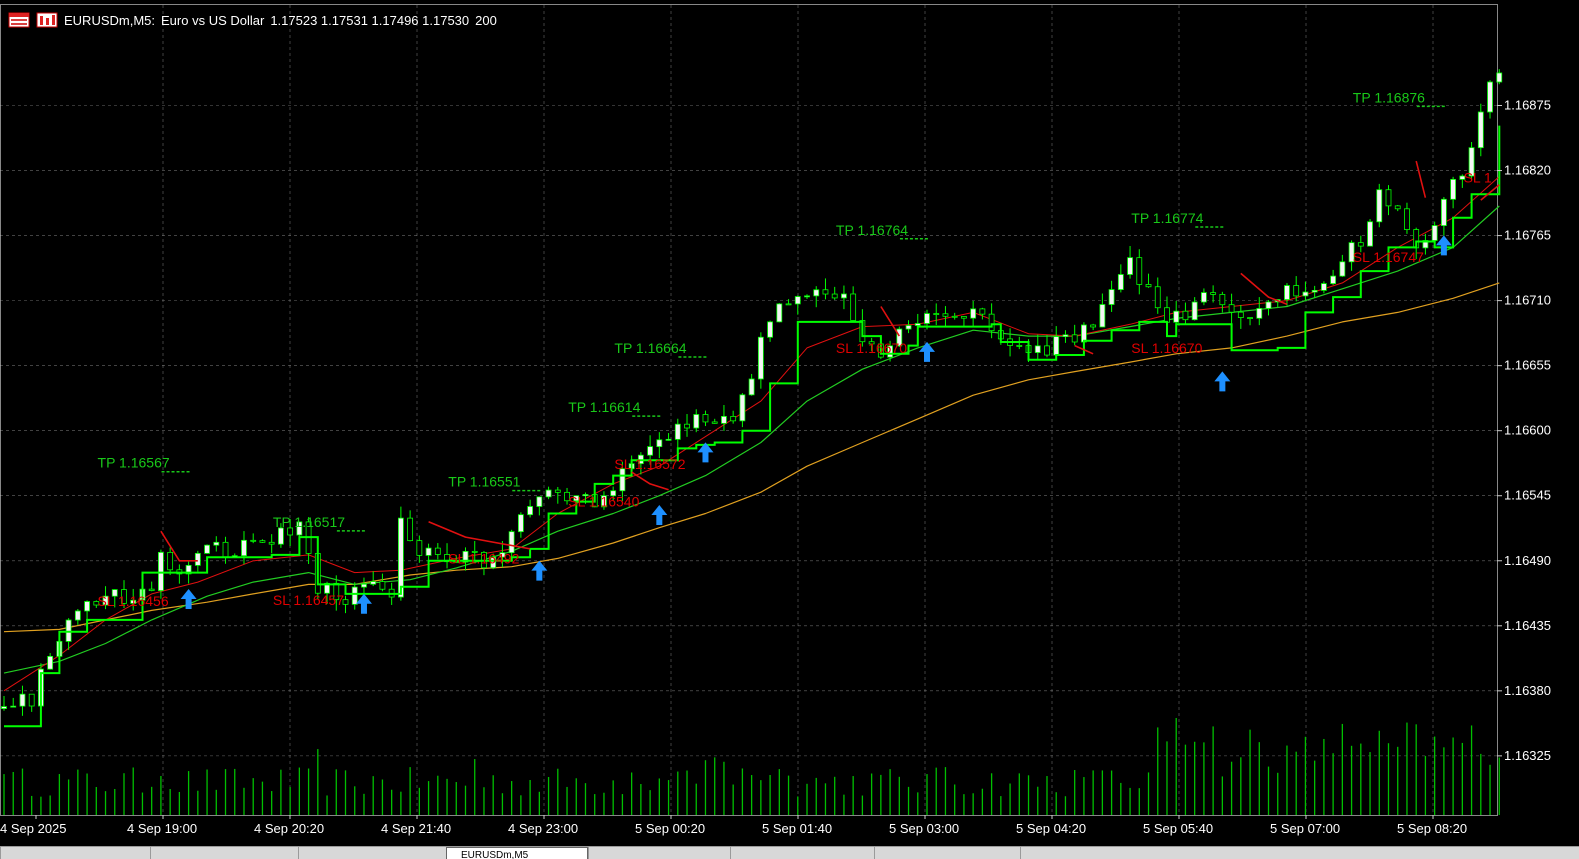  I want to click on bar-count: 200, so click(486, 20).